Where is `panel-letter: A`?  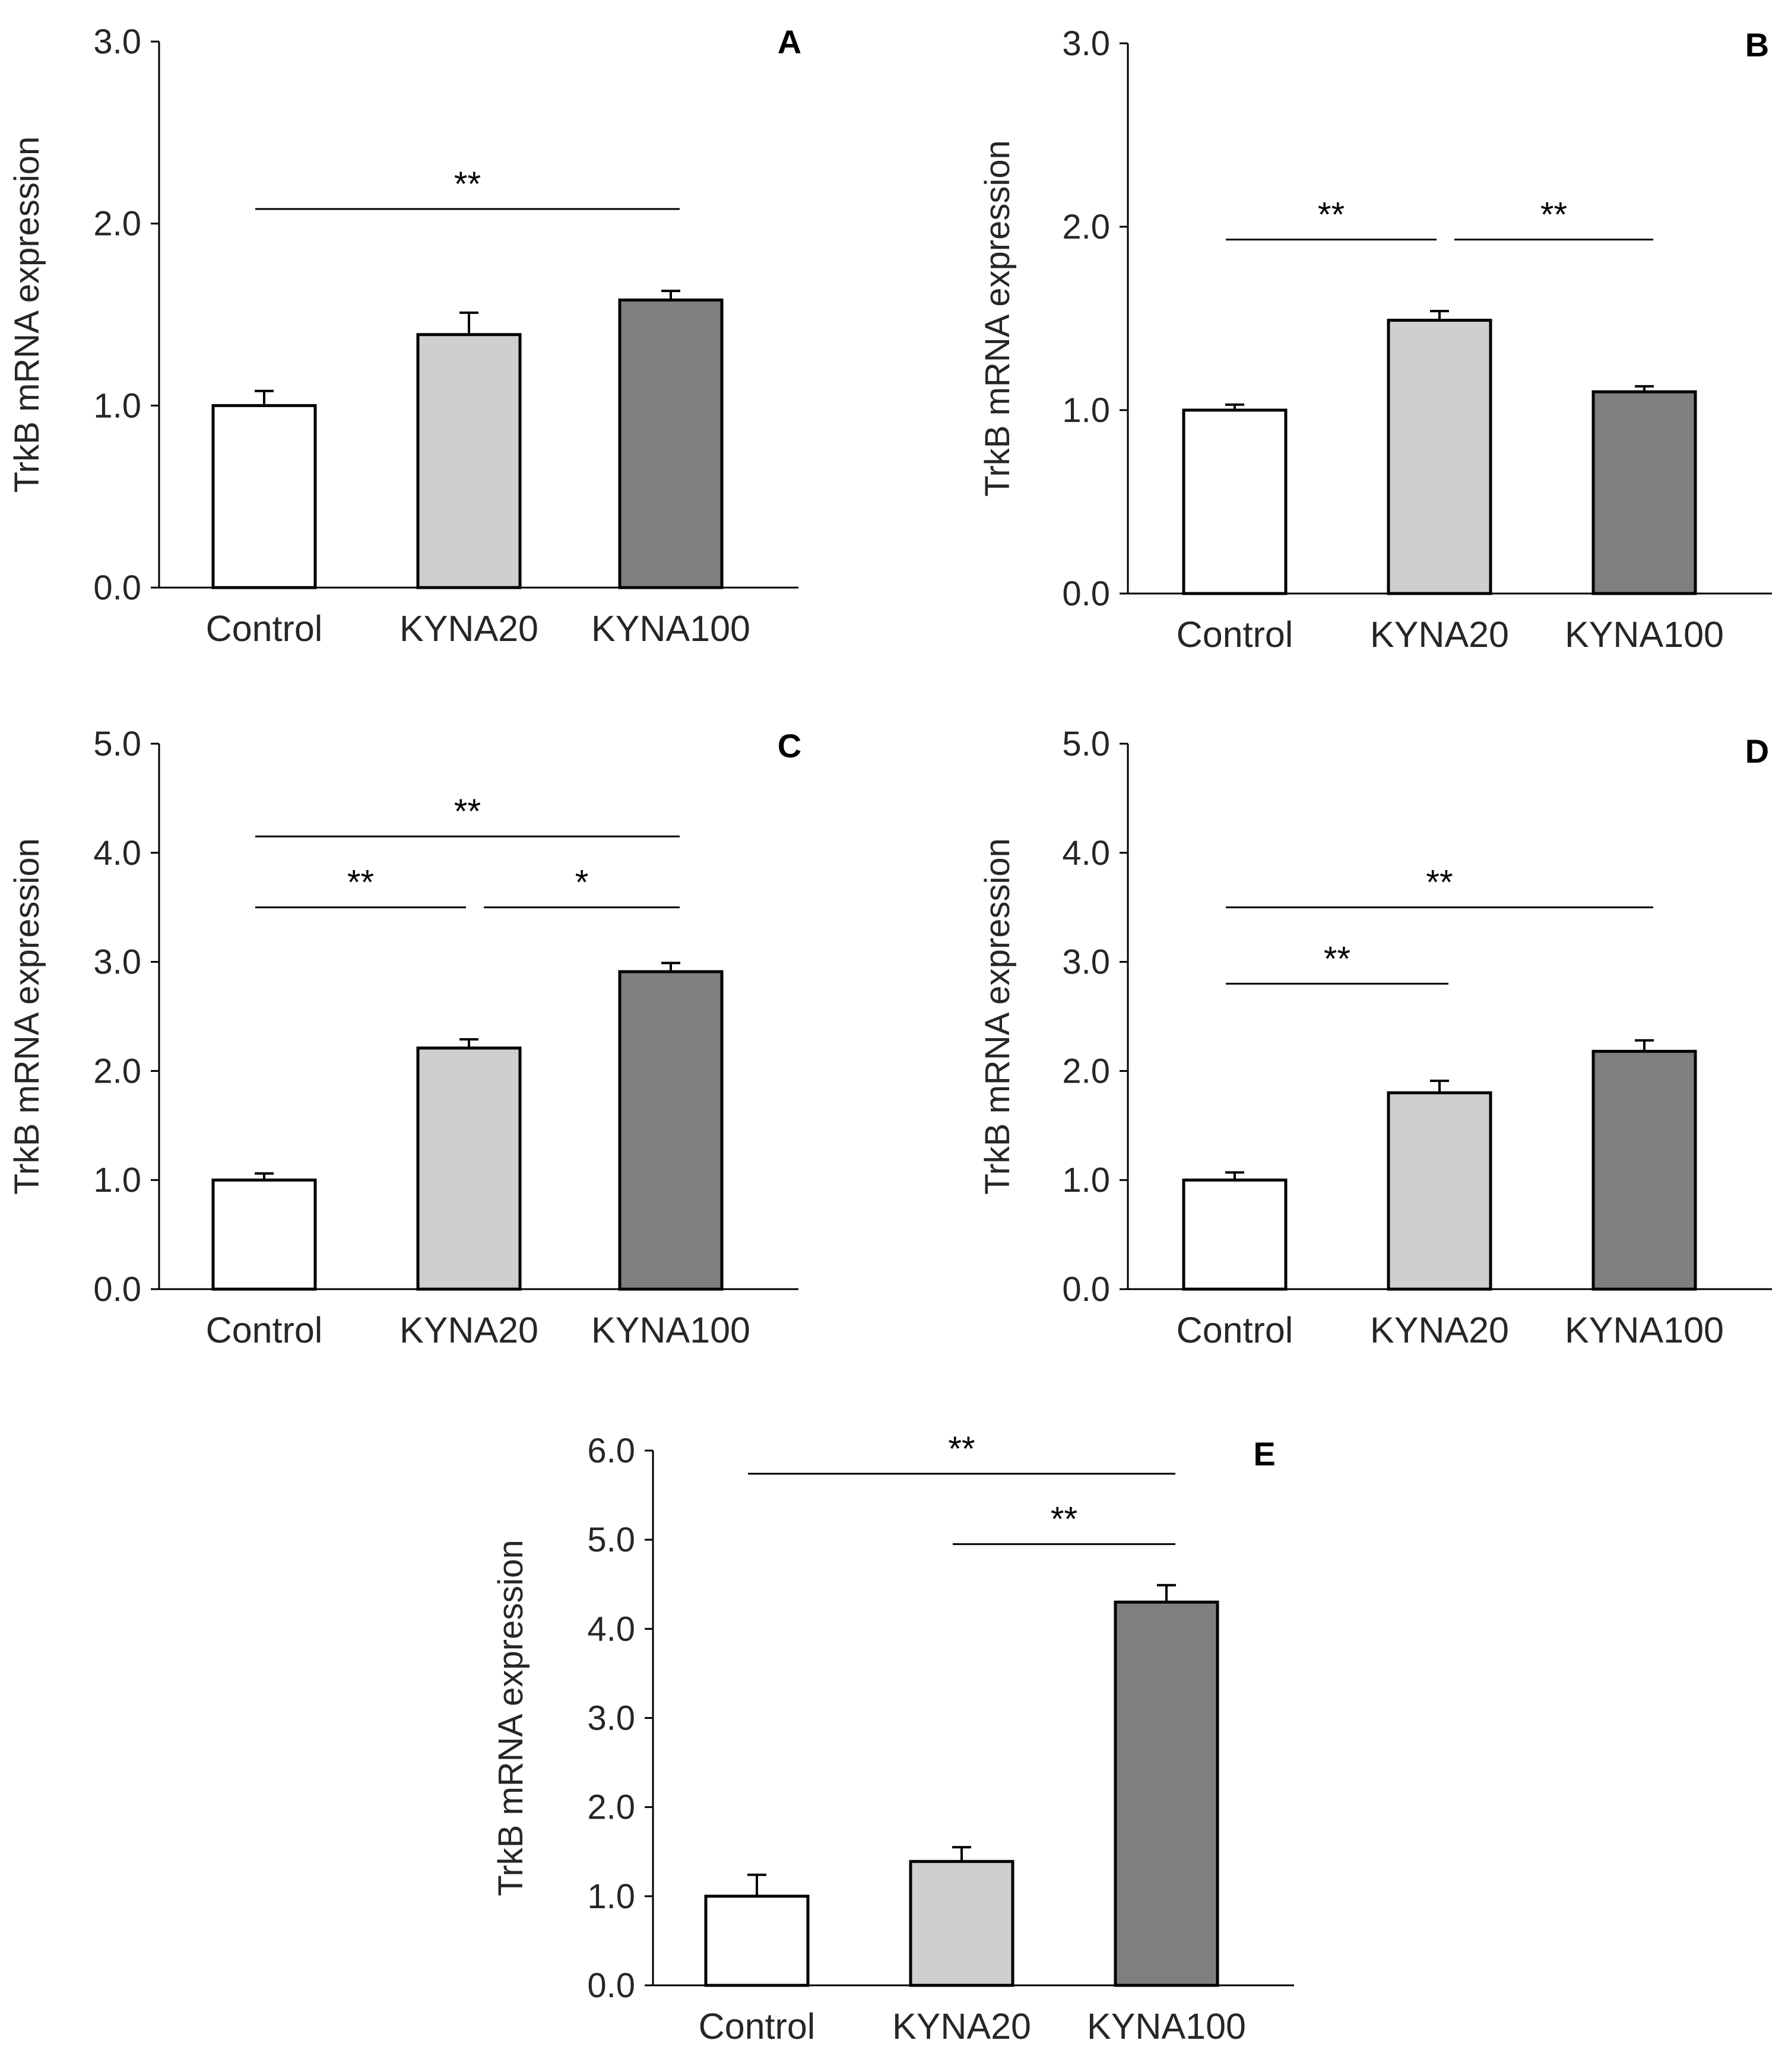
panel-letter: A is located at coordinates (790, 42).